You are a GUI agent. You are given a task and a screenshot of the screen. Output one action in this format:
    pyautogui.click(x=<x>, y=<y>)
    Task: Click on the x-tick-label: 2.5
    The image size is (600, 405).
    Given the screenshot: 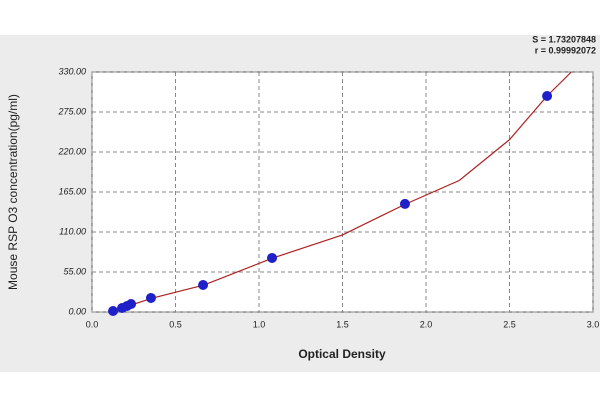 What is the action you would take?
    pyautogui.click(x=509, y=324)
    